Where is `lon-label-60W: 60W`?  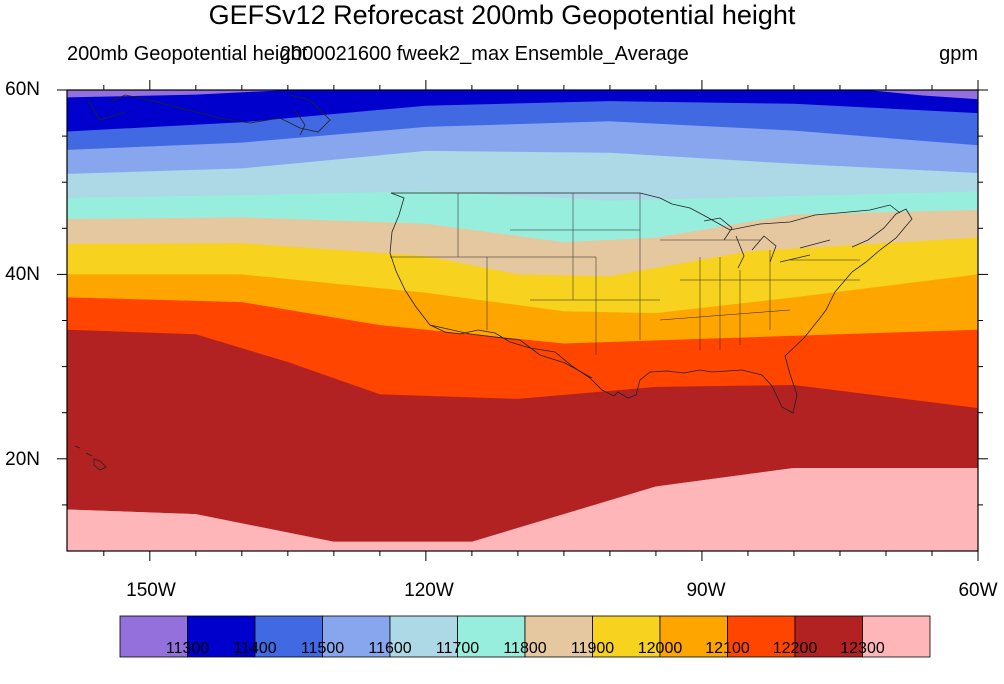
lon-label-60W: 60W is located at coordinates (978, 590).